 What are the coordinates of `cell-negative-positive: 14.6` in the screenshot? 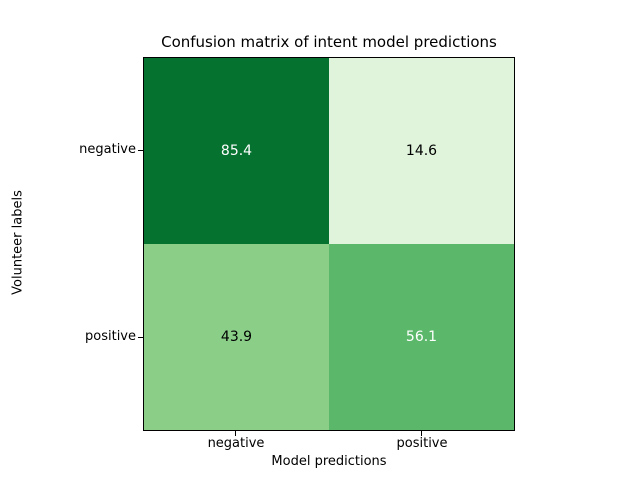 It's located at (421, 151).